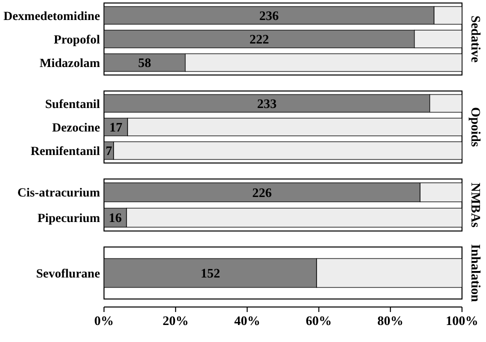  I want to click on y-tick-label: Midazolam, so click(70, 63).